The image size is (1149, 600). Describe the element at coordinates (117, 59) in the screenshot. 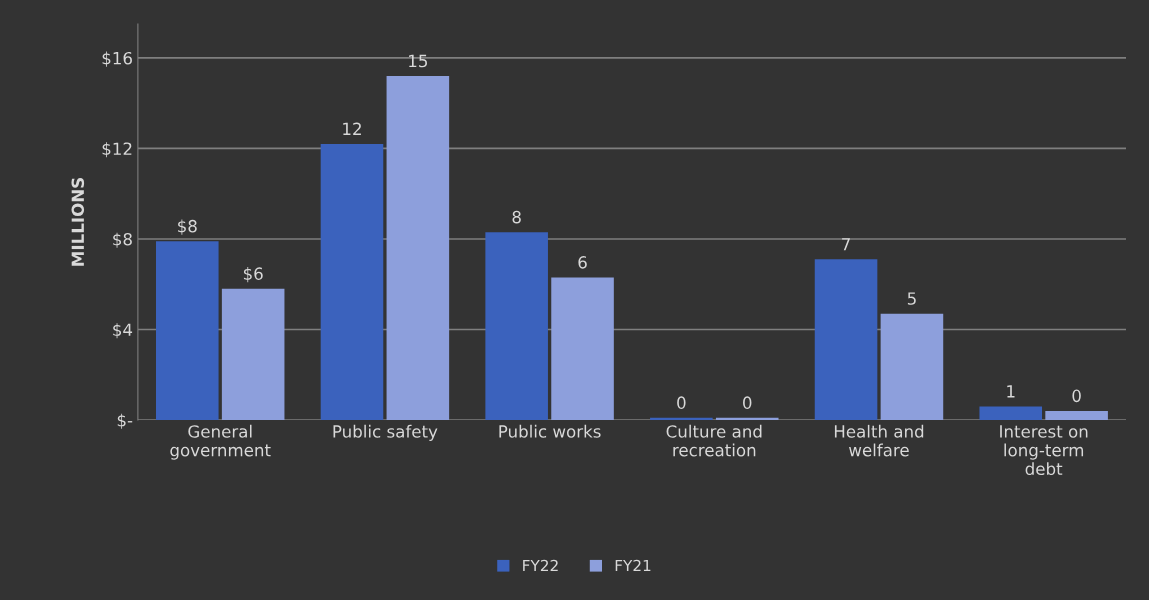

I see `y-tick-label: $16` at that location.